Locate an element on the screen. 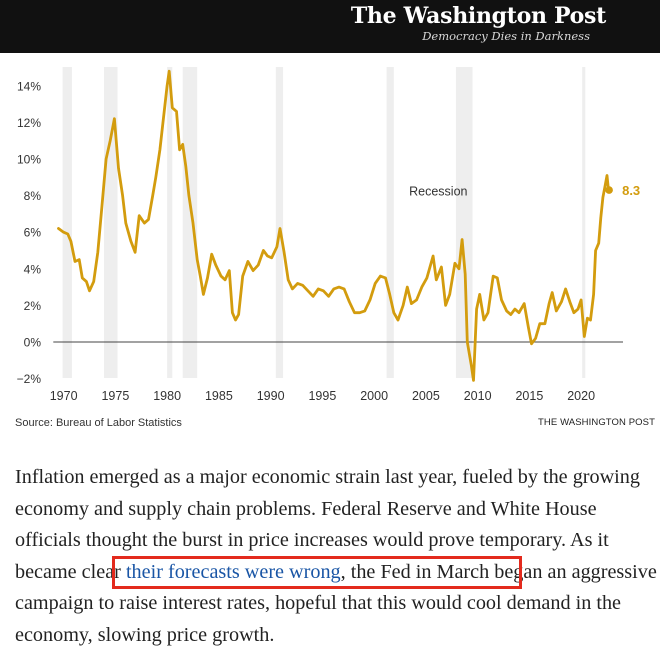 The image size is (660, 657). highlighted-comma: , is located at coordinates (343, 571).